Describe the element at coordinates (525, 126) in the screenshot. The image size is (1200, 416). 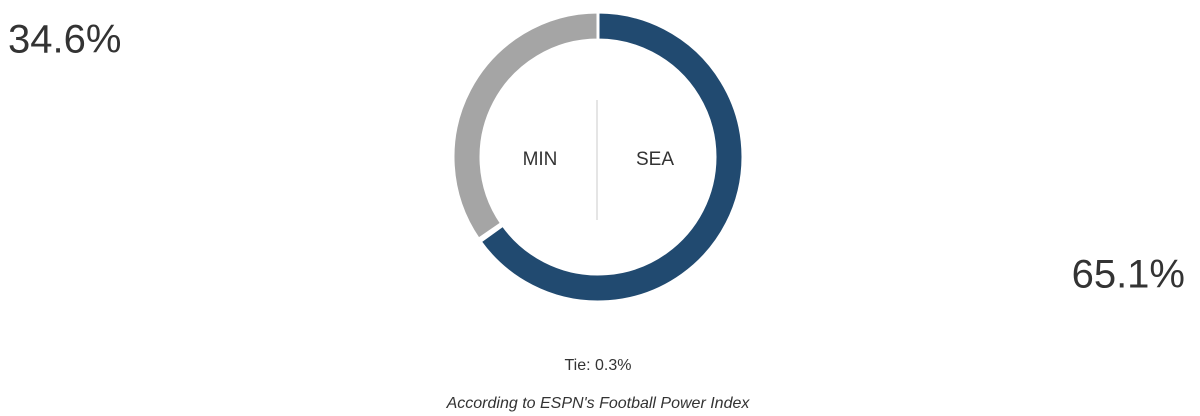
I see `donut-segment` at that location.